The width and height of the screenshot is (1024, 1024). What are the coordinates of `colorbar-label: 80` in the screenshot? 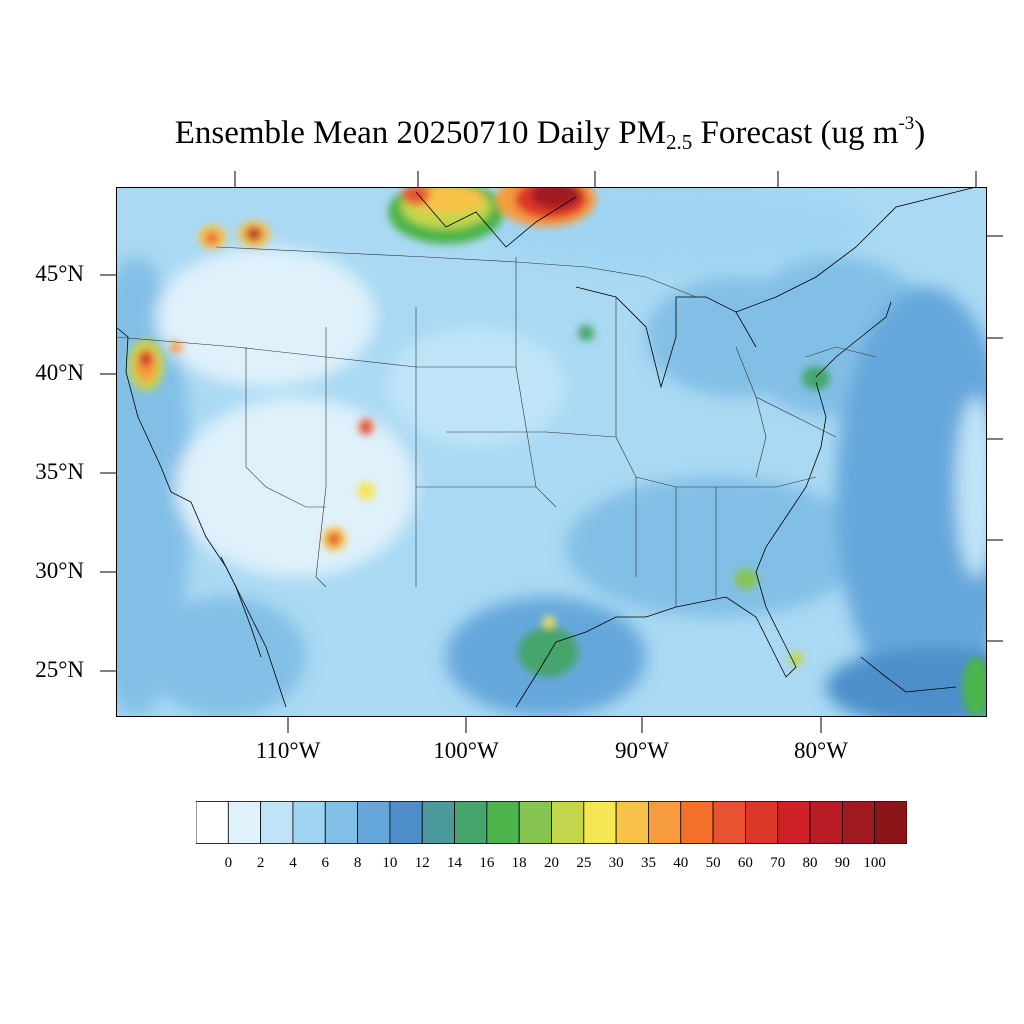 It's located at (810, 863).